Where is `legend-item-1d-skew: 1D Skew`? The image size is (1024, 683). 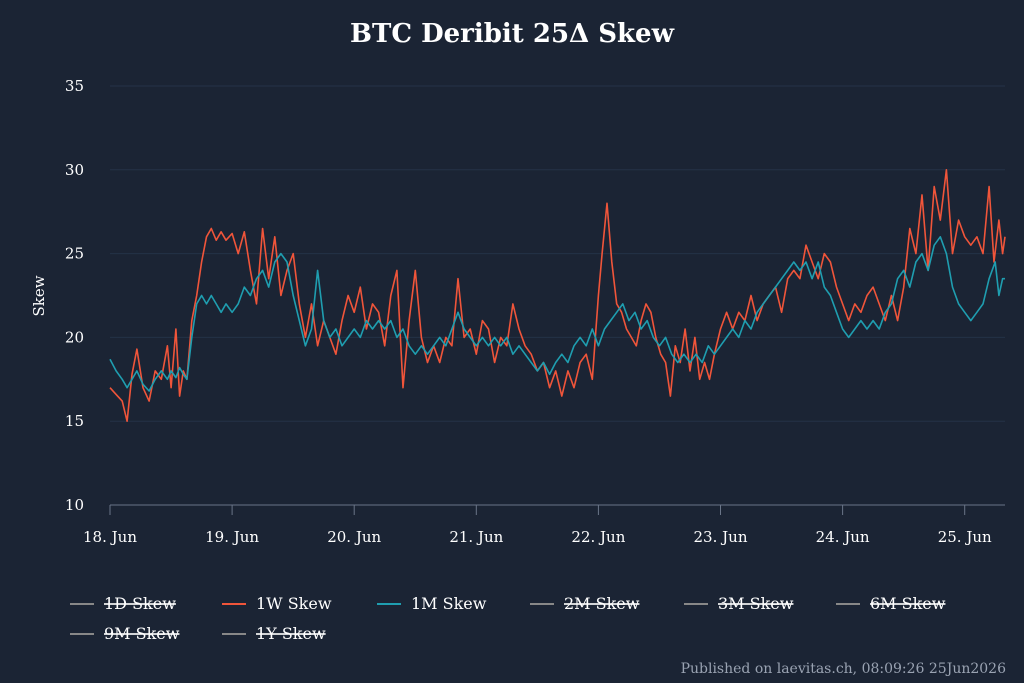
legend-item-1d-skew: 1D Skew is located at coordinates (123, 603).